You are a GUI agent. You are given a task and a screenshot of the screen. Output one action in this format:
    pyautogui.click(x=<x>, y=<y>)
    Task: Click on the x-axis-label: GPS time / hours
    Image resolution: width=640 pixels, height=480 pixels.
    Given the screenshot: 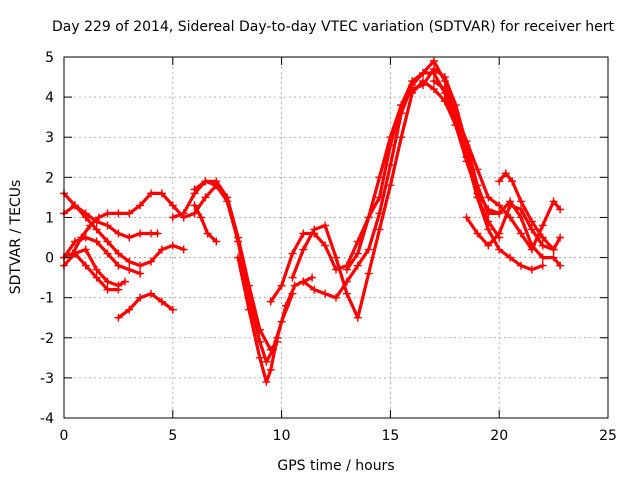 What is the action you would take?
    pyautogui.click(x=335, y=466)
    